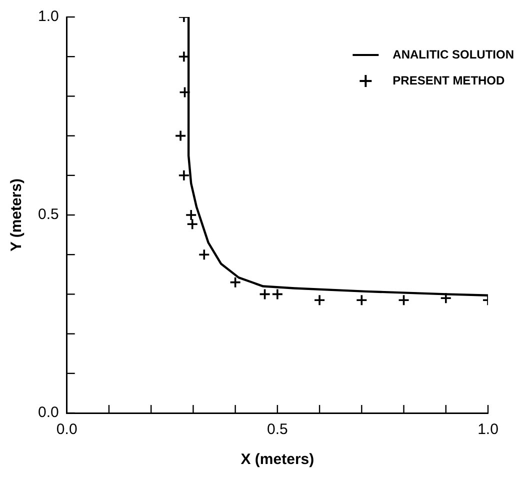 The width and height of the screenshot is (528, 481). Describe the element at coordinates (453, 54) in the screenshot. I see `legend-label: ANALITIC SOLUTION` at that location.